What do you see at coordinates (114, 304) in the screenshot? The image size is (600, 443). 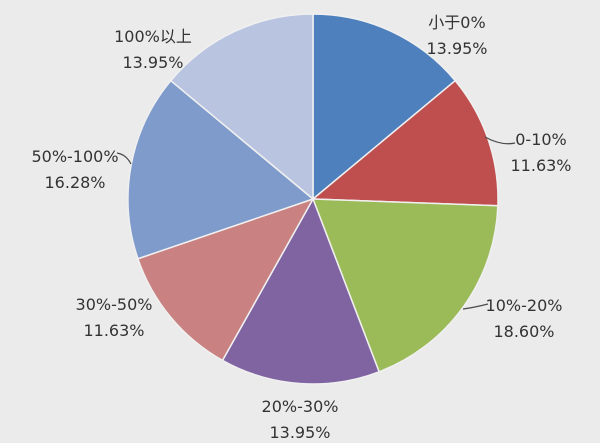 I see `slice-category: 30%-50%` at bounding box center [114, 304].